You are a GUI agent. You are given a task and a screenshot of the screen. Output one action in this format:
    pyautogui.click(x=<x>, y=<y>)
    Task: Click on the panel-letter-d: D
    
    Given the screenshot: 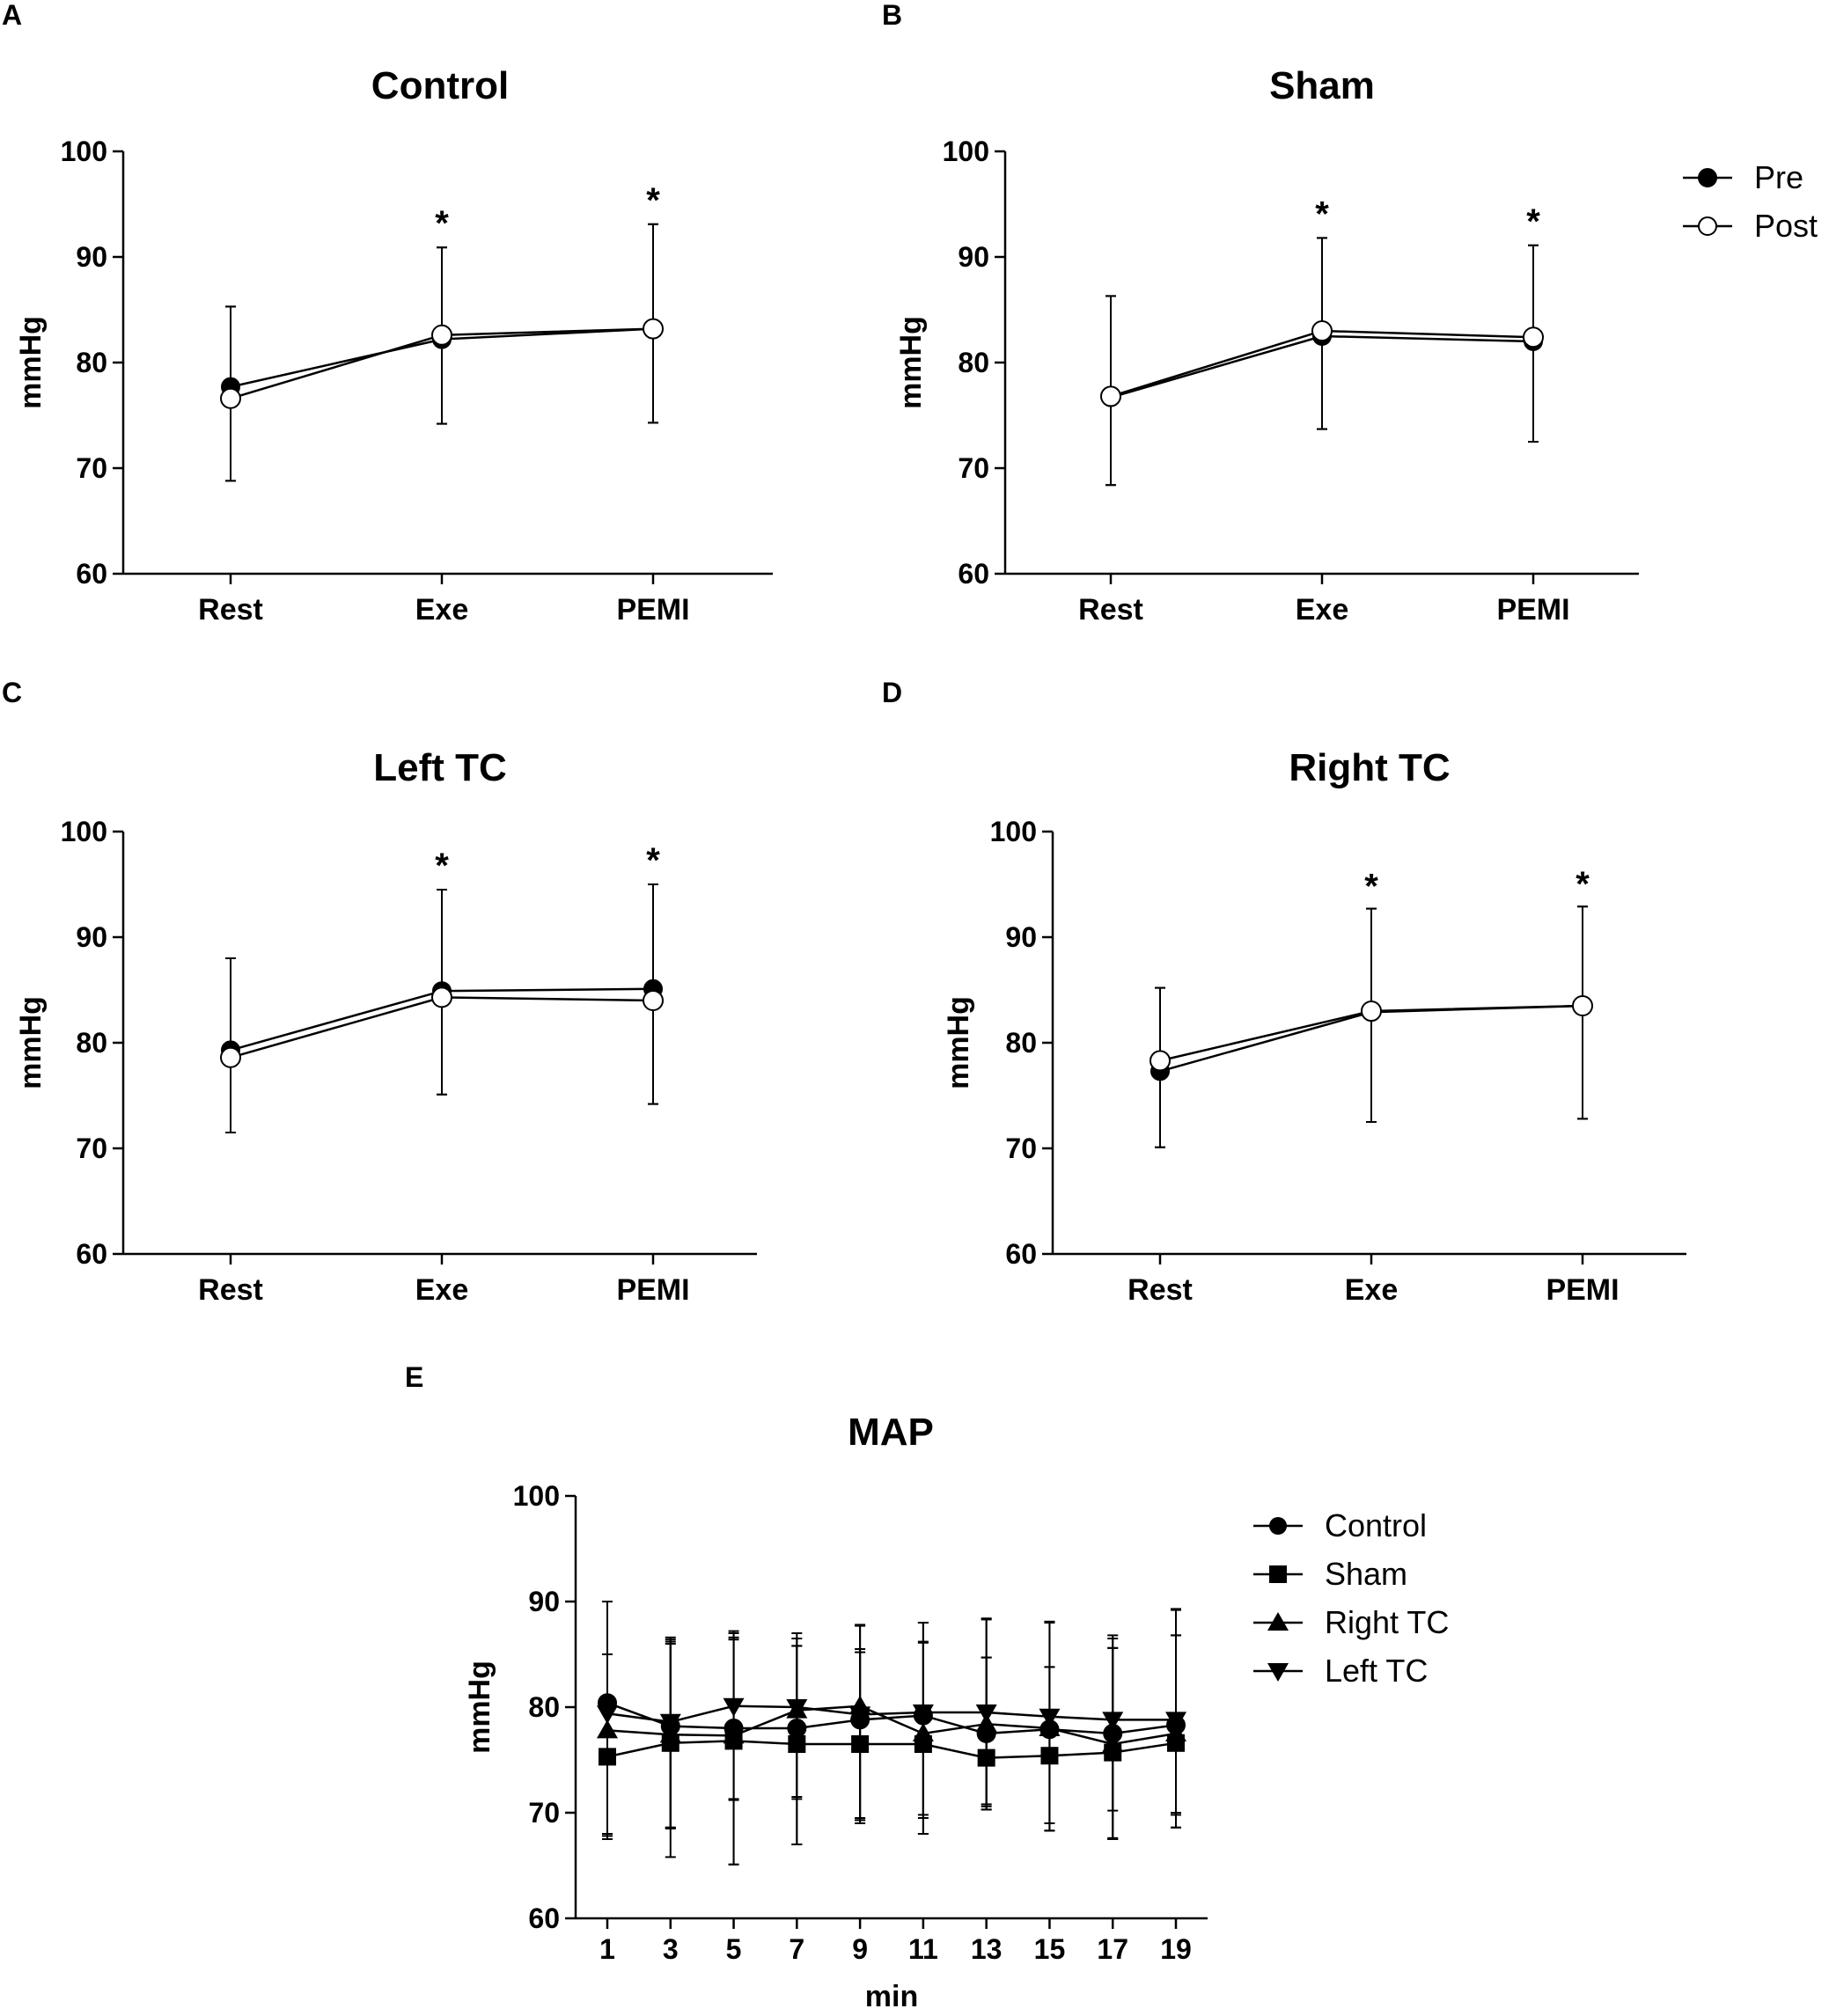 What is the action you would take?
    pyautogui.click(x=892, y=693)
    